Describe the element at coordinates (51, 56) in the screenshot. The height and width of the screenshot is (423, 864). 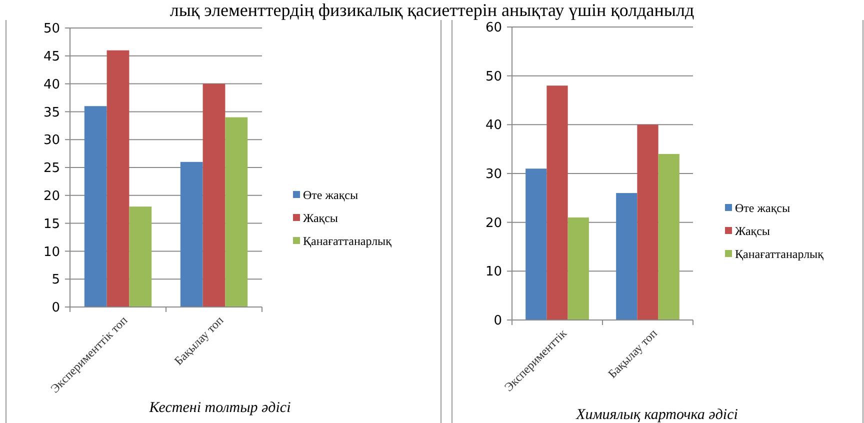
I see `y-tick-label: 45` at that location.